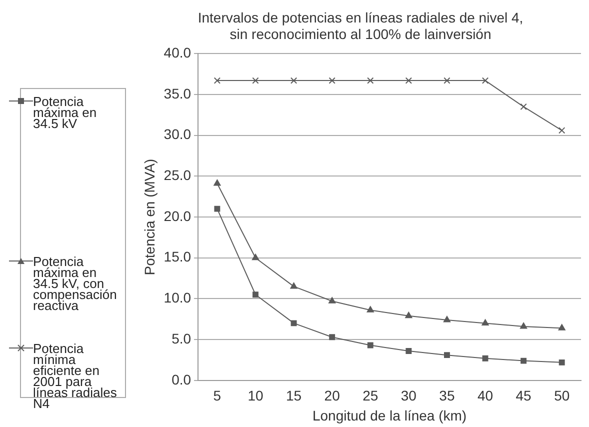 This screenshot has width=589, height=427. I want to click on legend-label: Potencia mínima eficiente en 2001 para líneas radiales N4, so click(75, 376).